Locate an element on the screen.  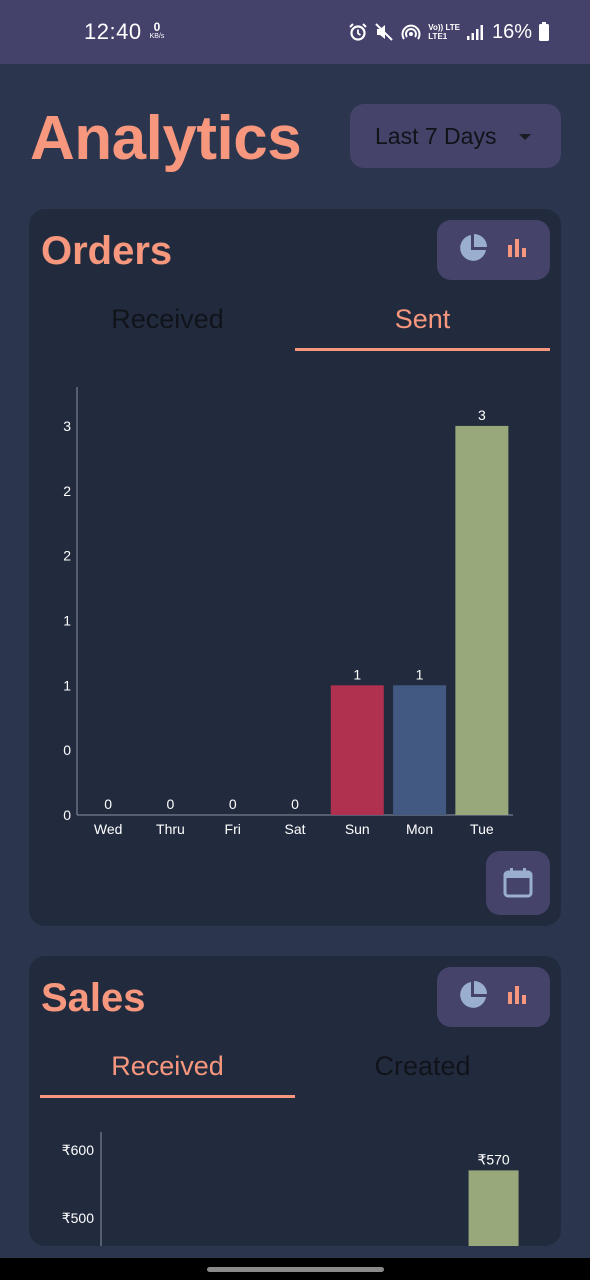
x-tick-label: Thru is located at coordinates (170, 829).